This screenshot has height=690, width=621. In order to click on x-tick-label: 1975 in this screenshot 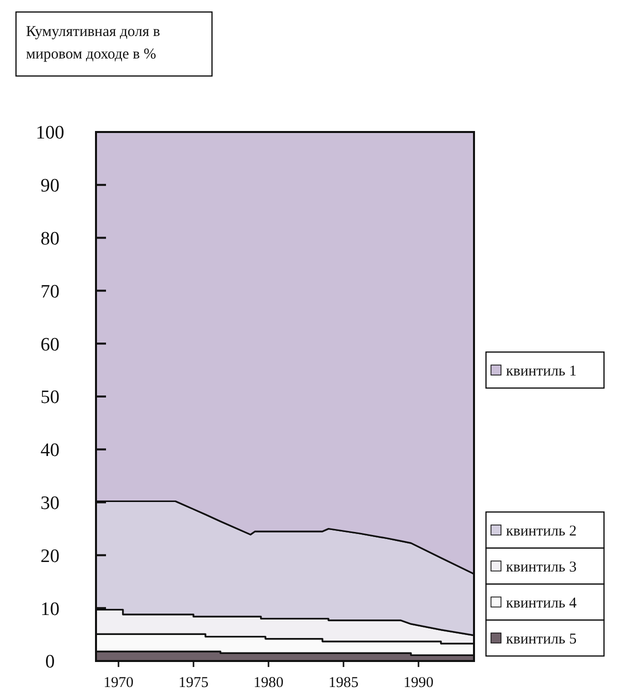, I will do `click(193, 682)`.